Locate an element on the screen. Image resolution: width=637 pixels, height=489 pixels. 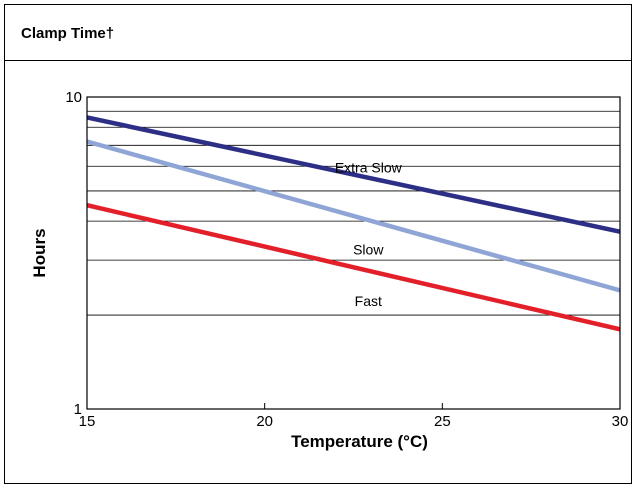
x-axis-title: Temperature (°C) is located at coordinates (359, 441).